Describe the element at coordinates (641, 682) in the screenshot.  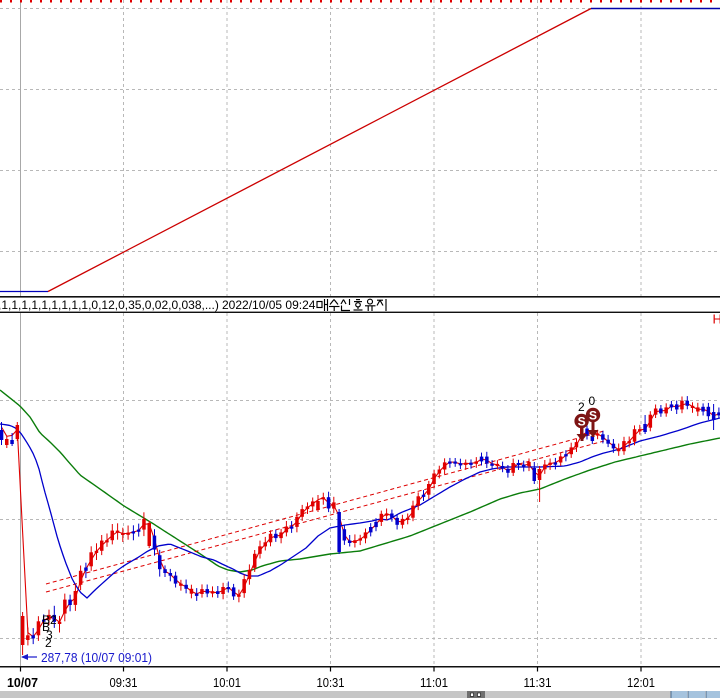
I see `svg-text: 12:01` at that location.